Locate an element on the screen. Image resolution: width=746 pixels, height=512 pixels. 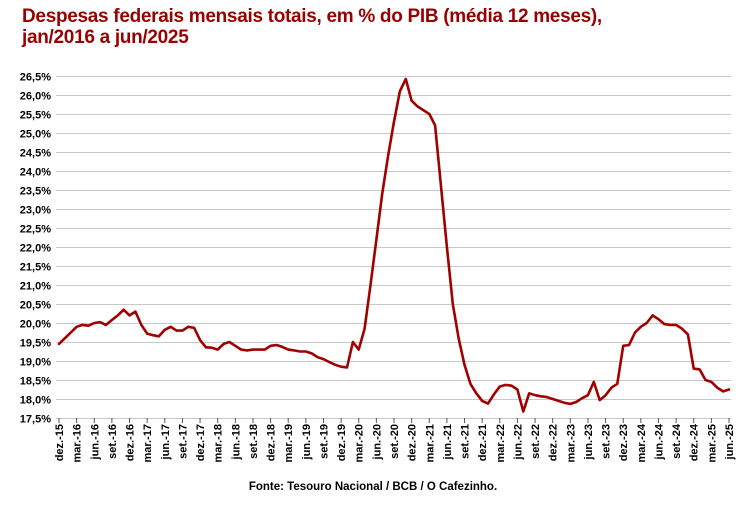
x-tick-label: set.-24 is located at coordinates (677, 441).